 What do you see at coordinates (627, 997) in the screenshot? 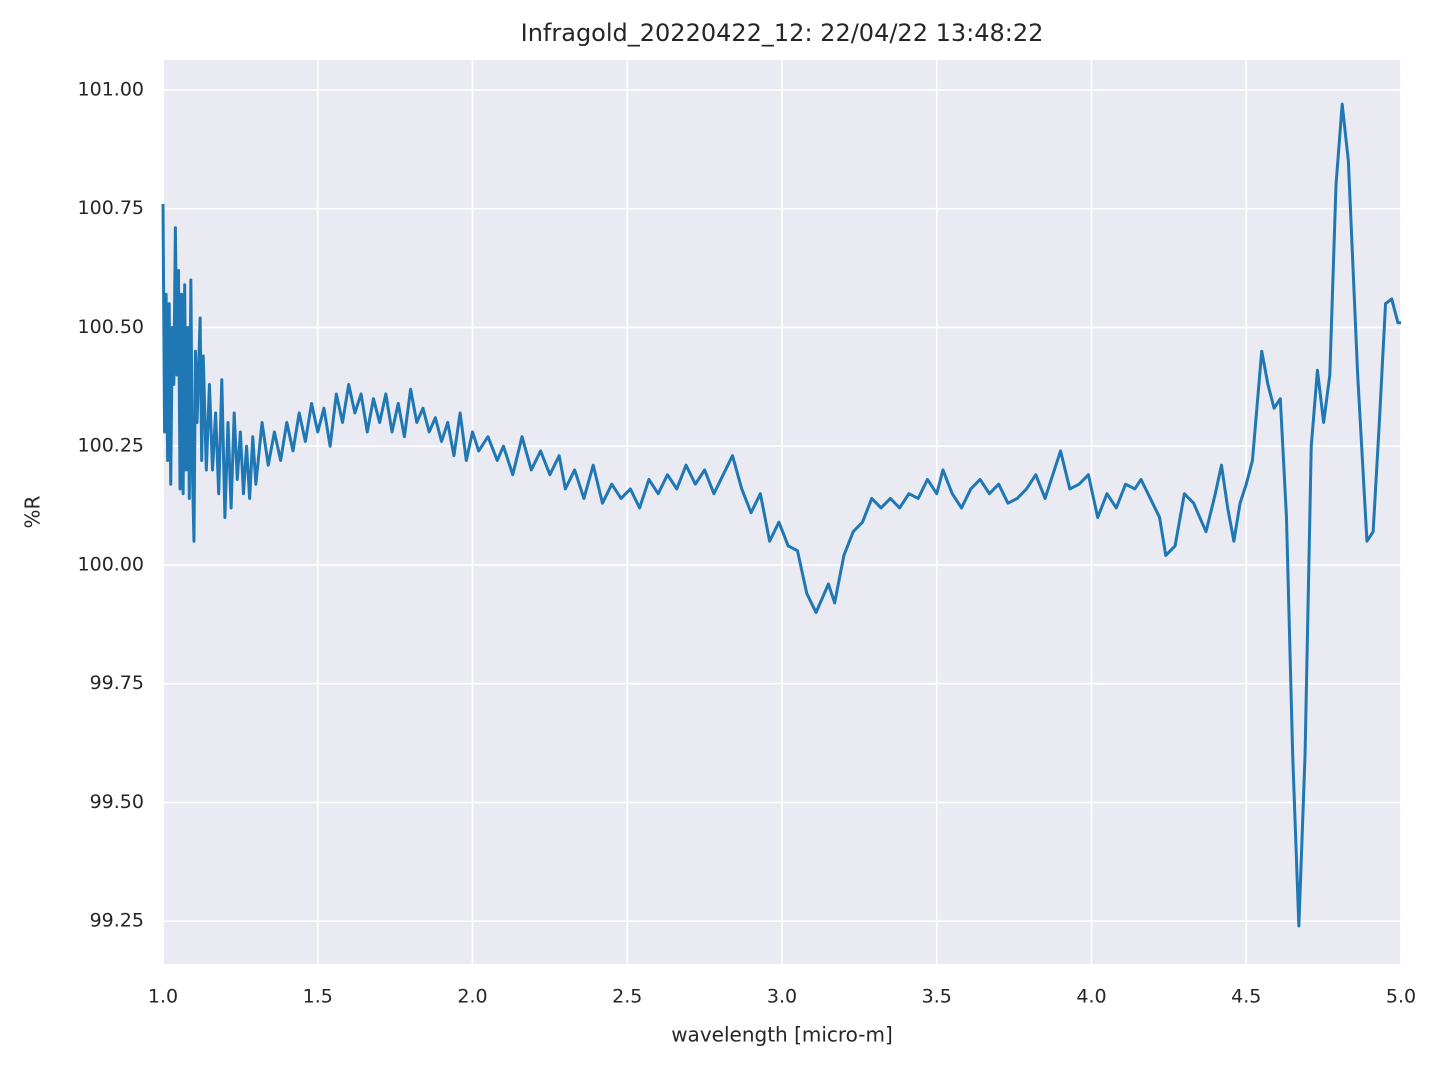
I see `x-tick-label: 2.5` at bounding box center [627, 997].